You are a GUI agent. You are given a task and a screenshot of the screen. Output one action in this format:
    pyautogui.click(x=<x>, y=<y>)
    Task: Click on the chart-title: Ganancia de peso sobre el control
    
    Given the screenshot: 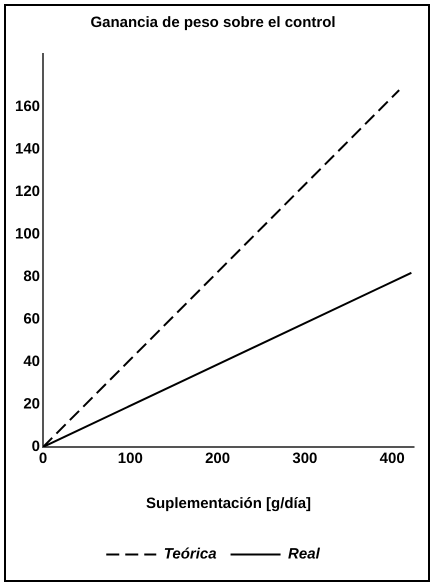 What is the action you would take?
    pyautogui.click(x=213, y=23)
    